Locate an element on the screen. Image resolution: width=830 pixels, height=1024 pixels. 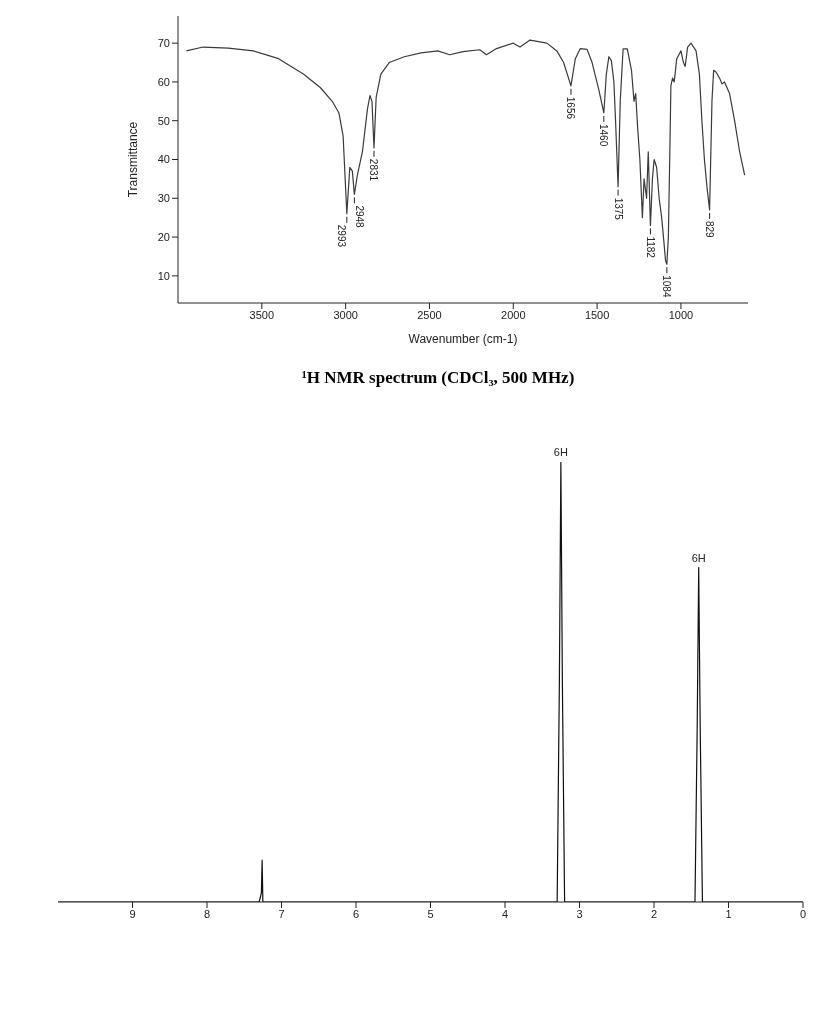
x-tick-label: 0 is located at coordinates (803, 913).